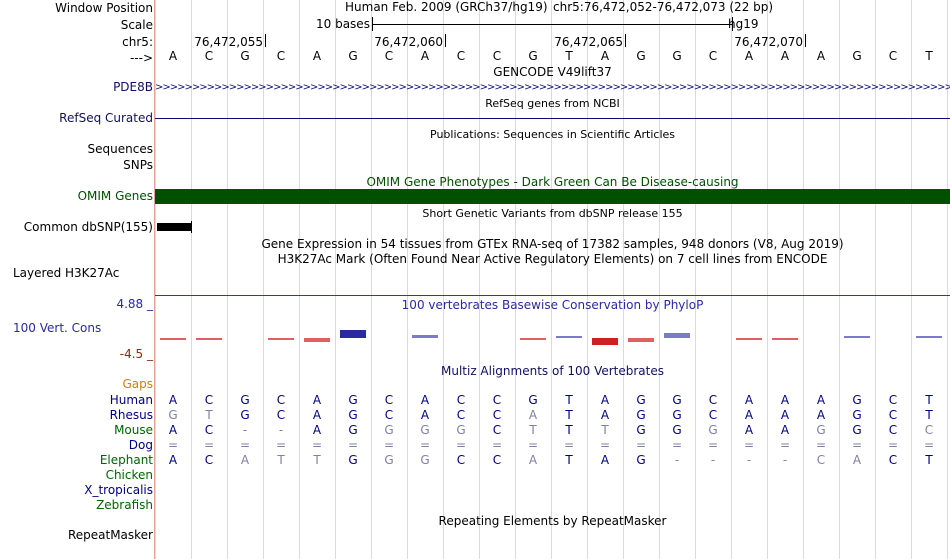  What do you see at coordinates (552, 118) in the screenshot?
I see `refseq-gene-line` at bounding box center [552, 118].